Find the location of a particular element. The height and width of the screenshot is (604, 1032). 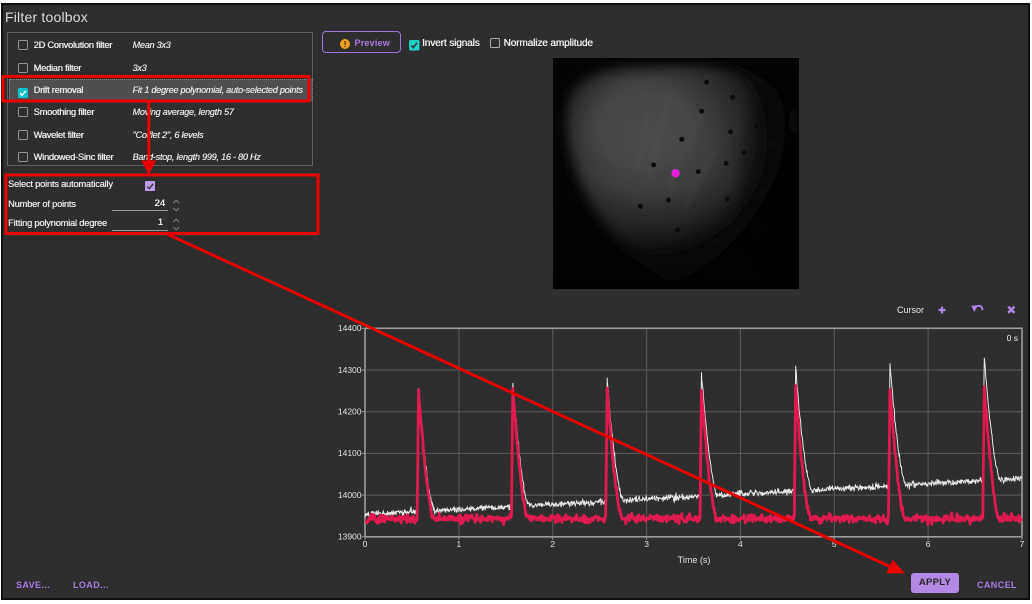

svg-text: 3 is located at coordinates (646, 544).